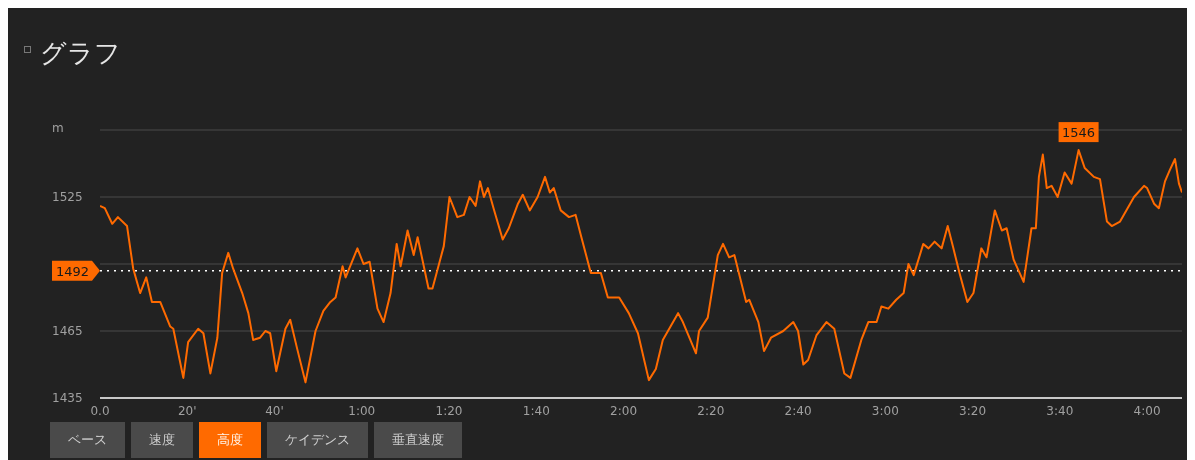  I want to click on x-tick-label: 0.0, so click(100, 410).